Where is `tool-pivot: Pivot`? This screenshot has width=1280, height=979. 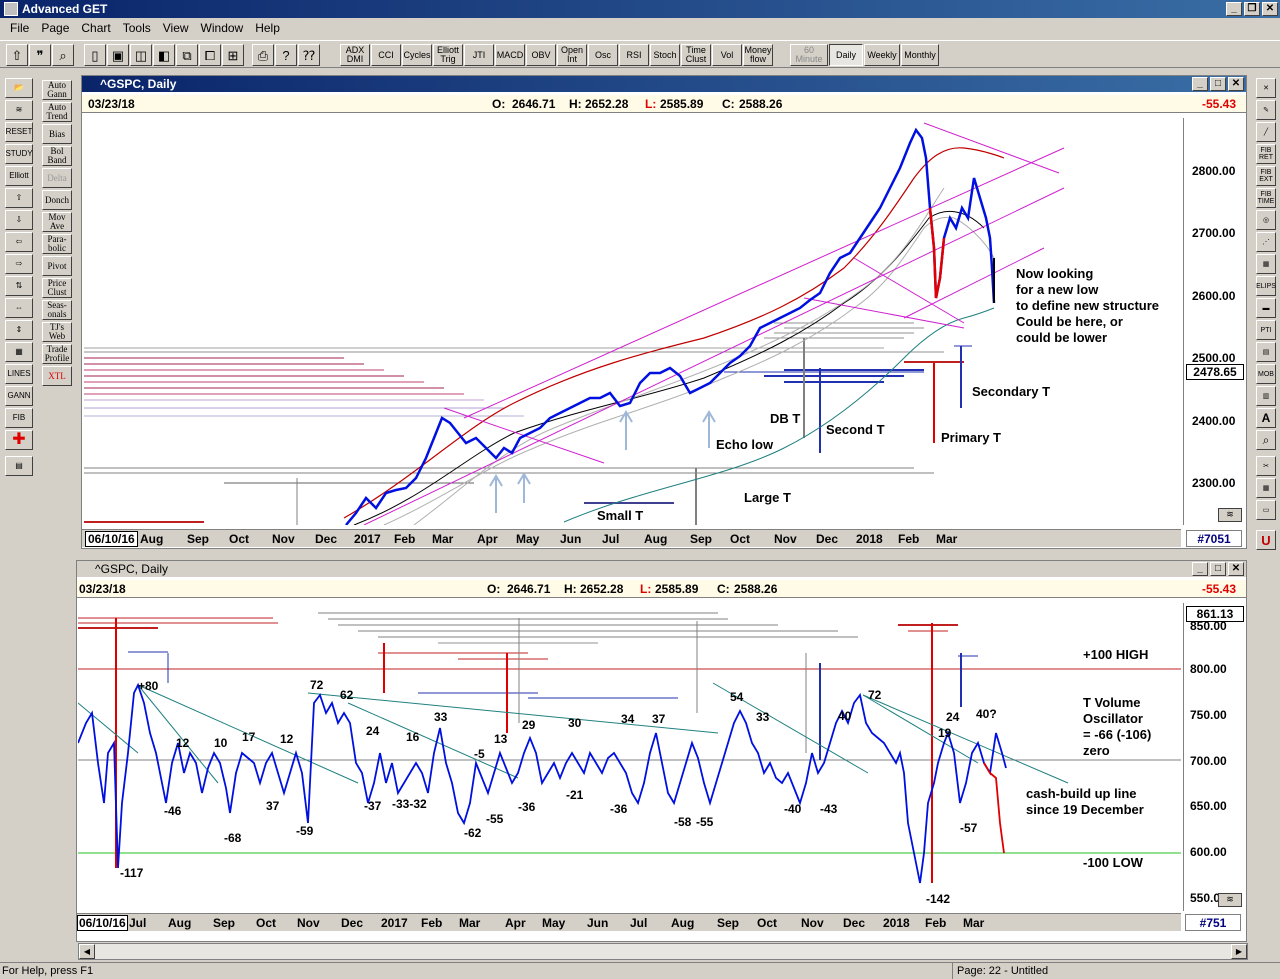
tool-pivot: Pivot is located at coordinates (57, 266).